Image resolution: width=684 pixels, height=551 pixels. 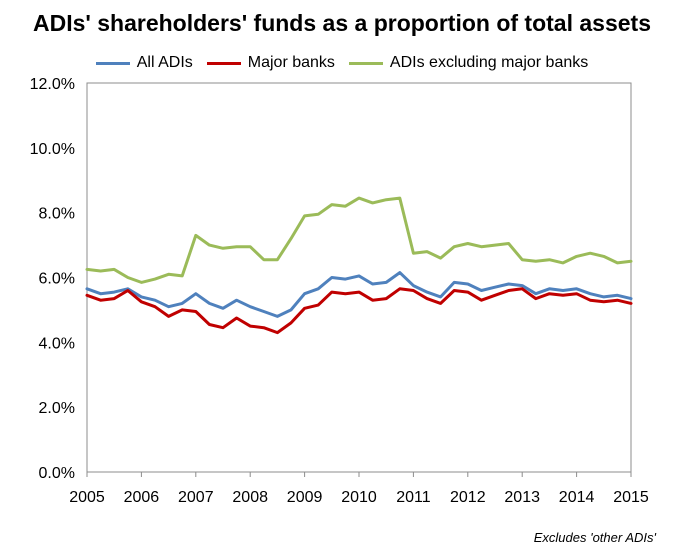 I want to click on y-axis-tick-labels: 0.0% 2.0% 4.0% 6.0% 8.0% 10.0% 12.0%, so click(x=52, y=279).